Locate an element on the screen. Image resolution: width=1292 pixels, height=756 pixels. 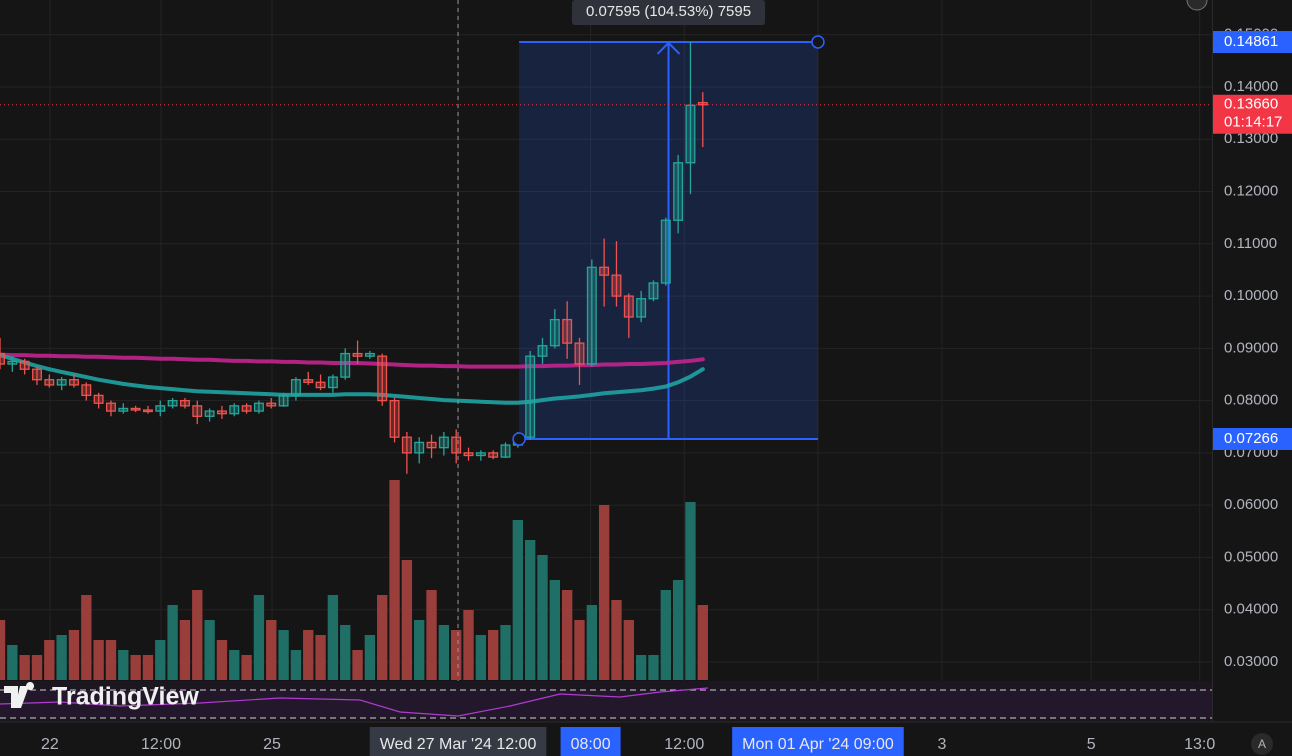
x-tick-label: 12:00 is located at coordinates (161, 744).